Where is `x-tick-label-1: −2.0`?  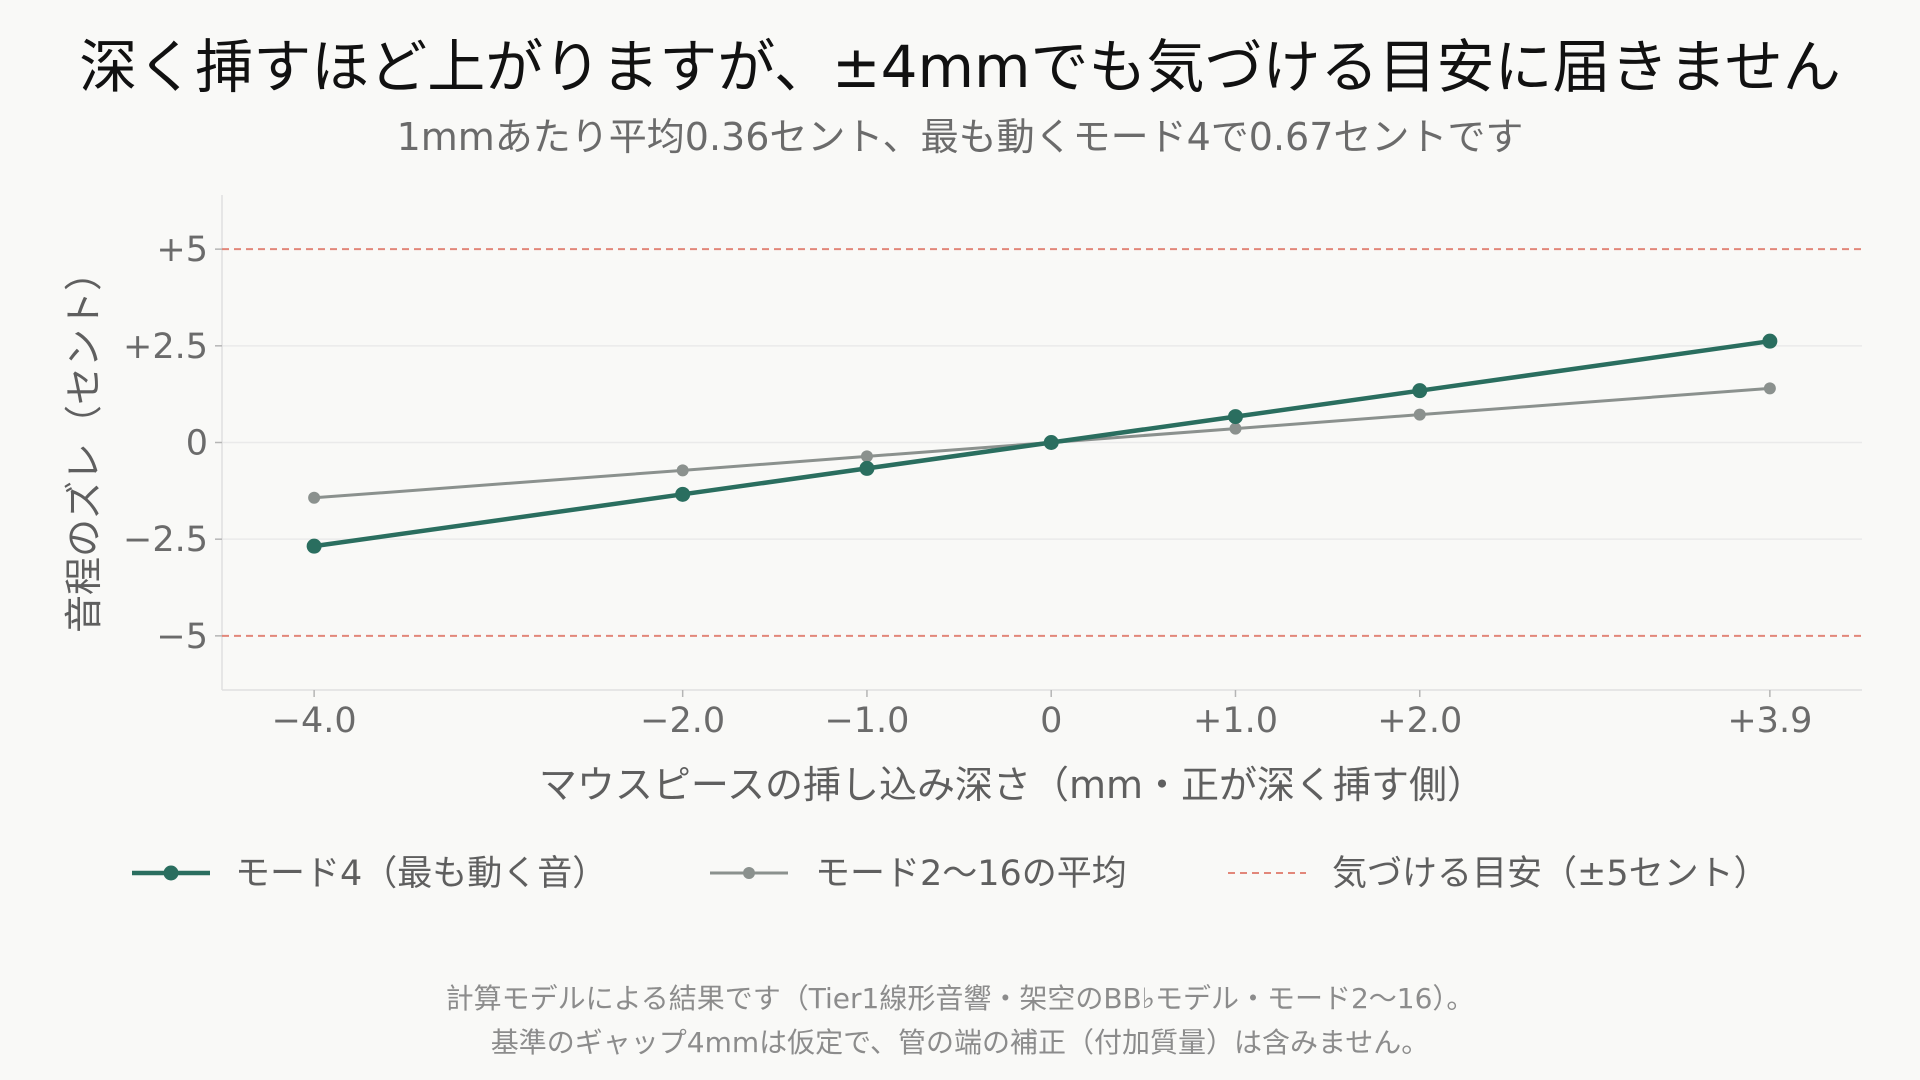
x-tick-label-1: −2.0 is located at coordinates (682, 721).